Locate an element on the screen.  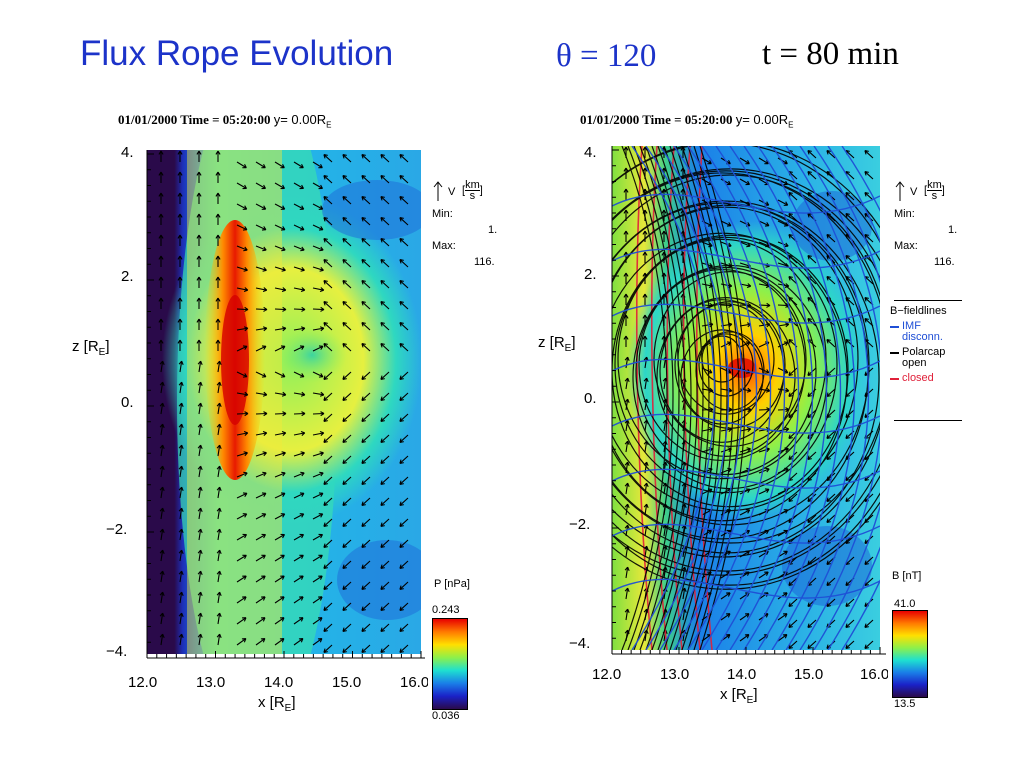
fieldline-legend-title: B−fieldlines is located at coordinates (918, 311).